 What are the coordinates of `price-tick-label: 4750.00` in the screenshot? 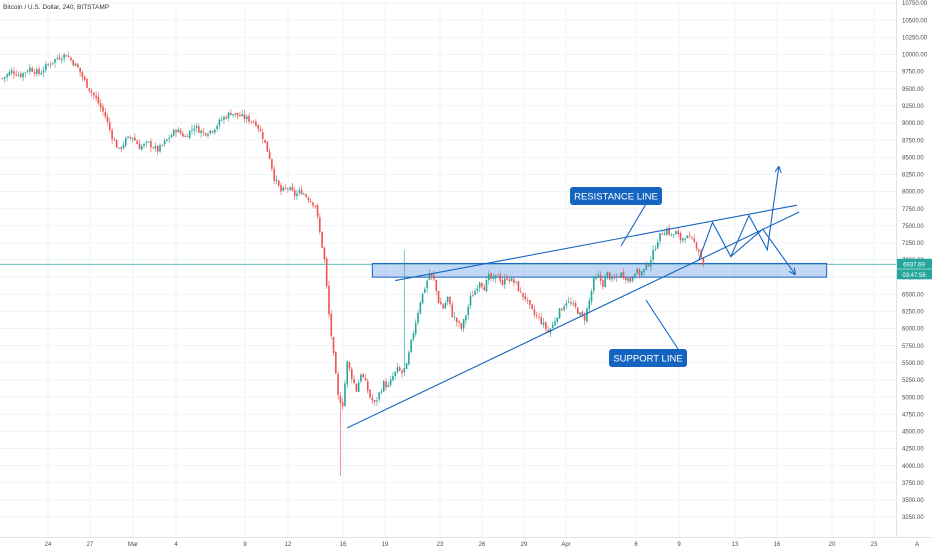 It's located at (913, 415).